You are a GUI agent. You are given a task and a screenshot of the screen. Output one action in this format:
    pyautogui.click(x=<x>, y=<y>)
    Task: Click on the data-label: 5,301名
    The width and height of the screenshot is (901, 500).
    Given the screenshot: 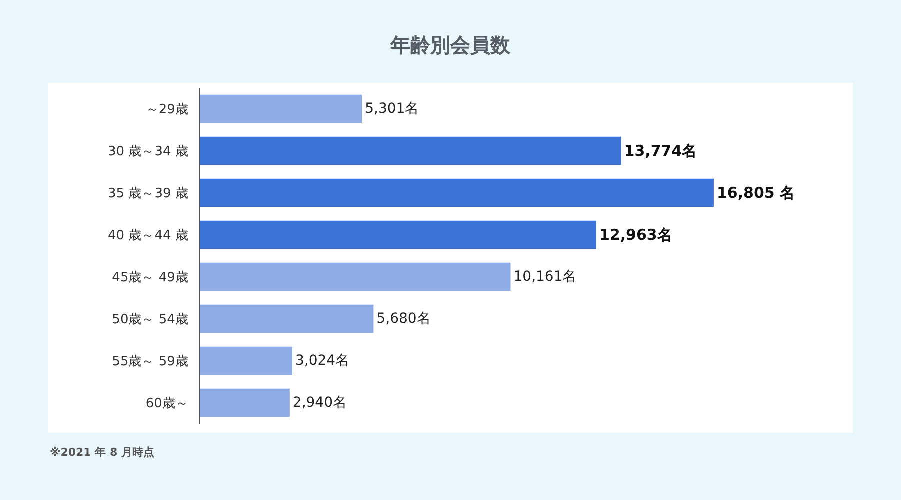 What is the action you would take?
    pyautogui.click(x=392, y=109)
    